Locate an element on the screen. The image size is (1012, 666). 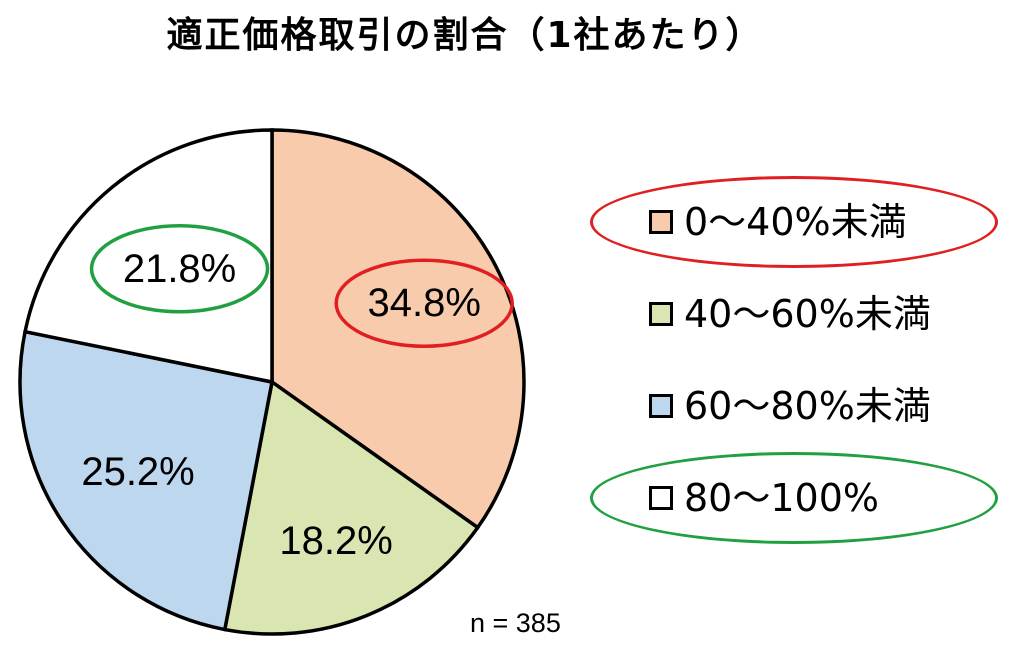
legend-label-2: 60～80%未満 is located at coordinates (807, 406).